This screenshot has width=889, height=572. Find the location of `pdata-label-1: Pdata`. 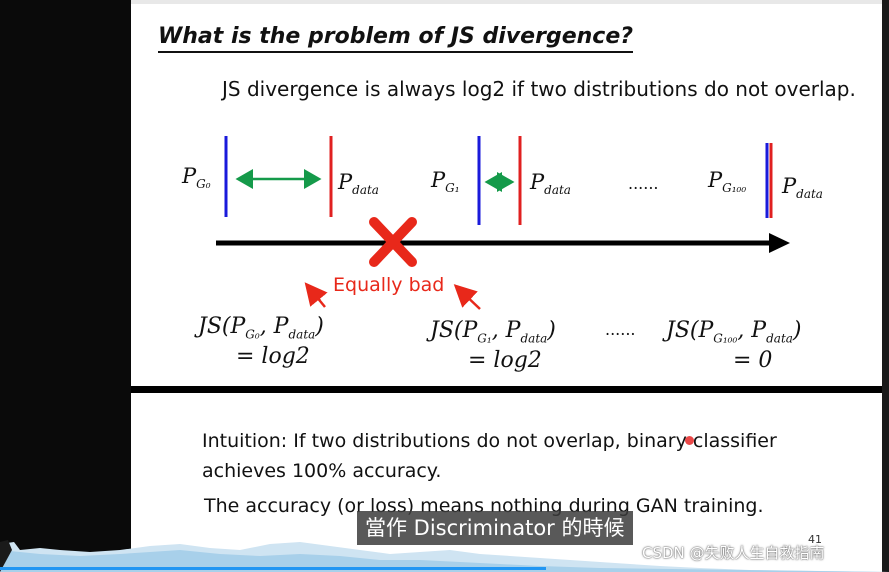

pdata-label-1: Pdata is located at coordinates (358, 184).